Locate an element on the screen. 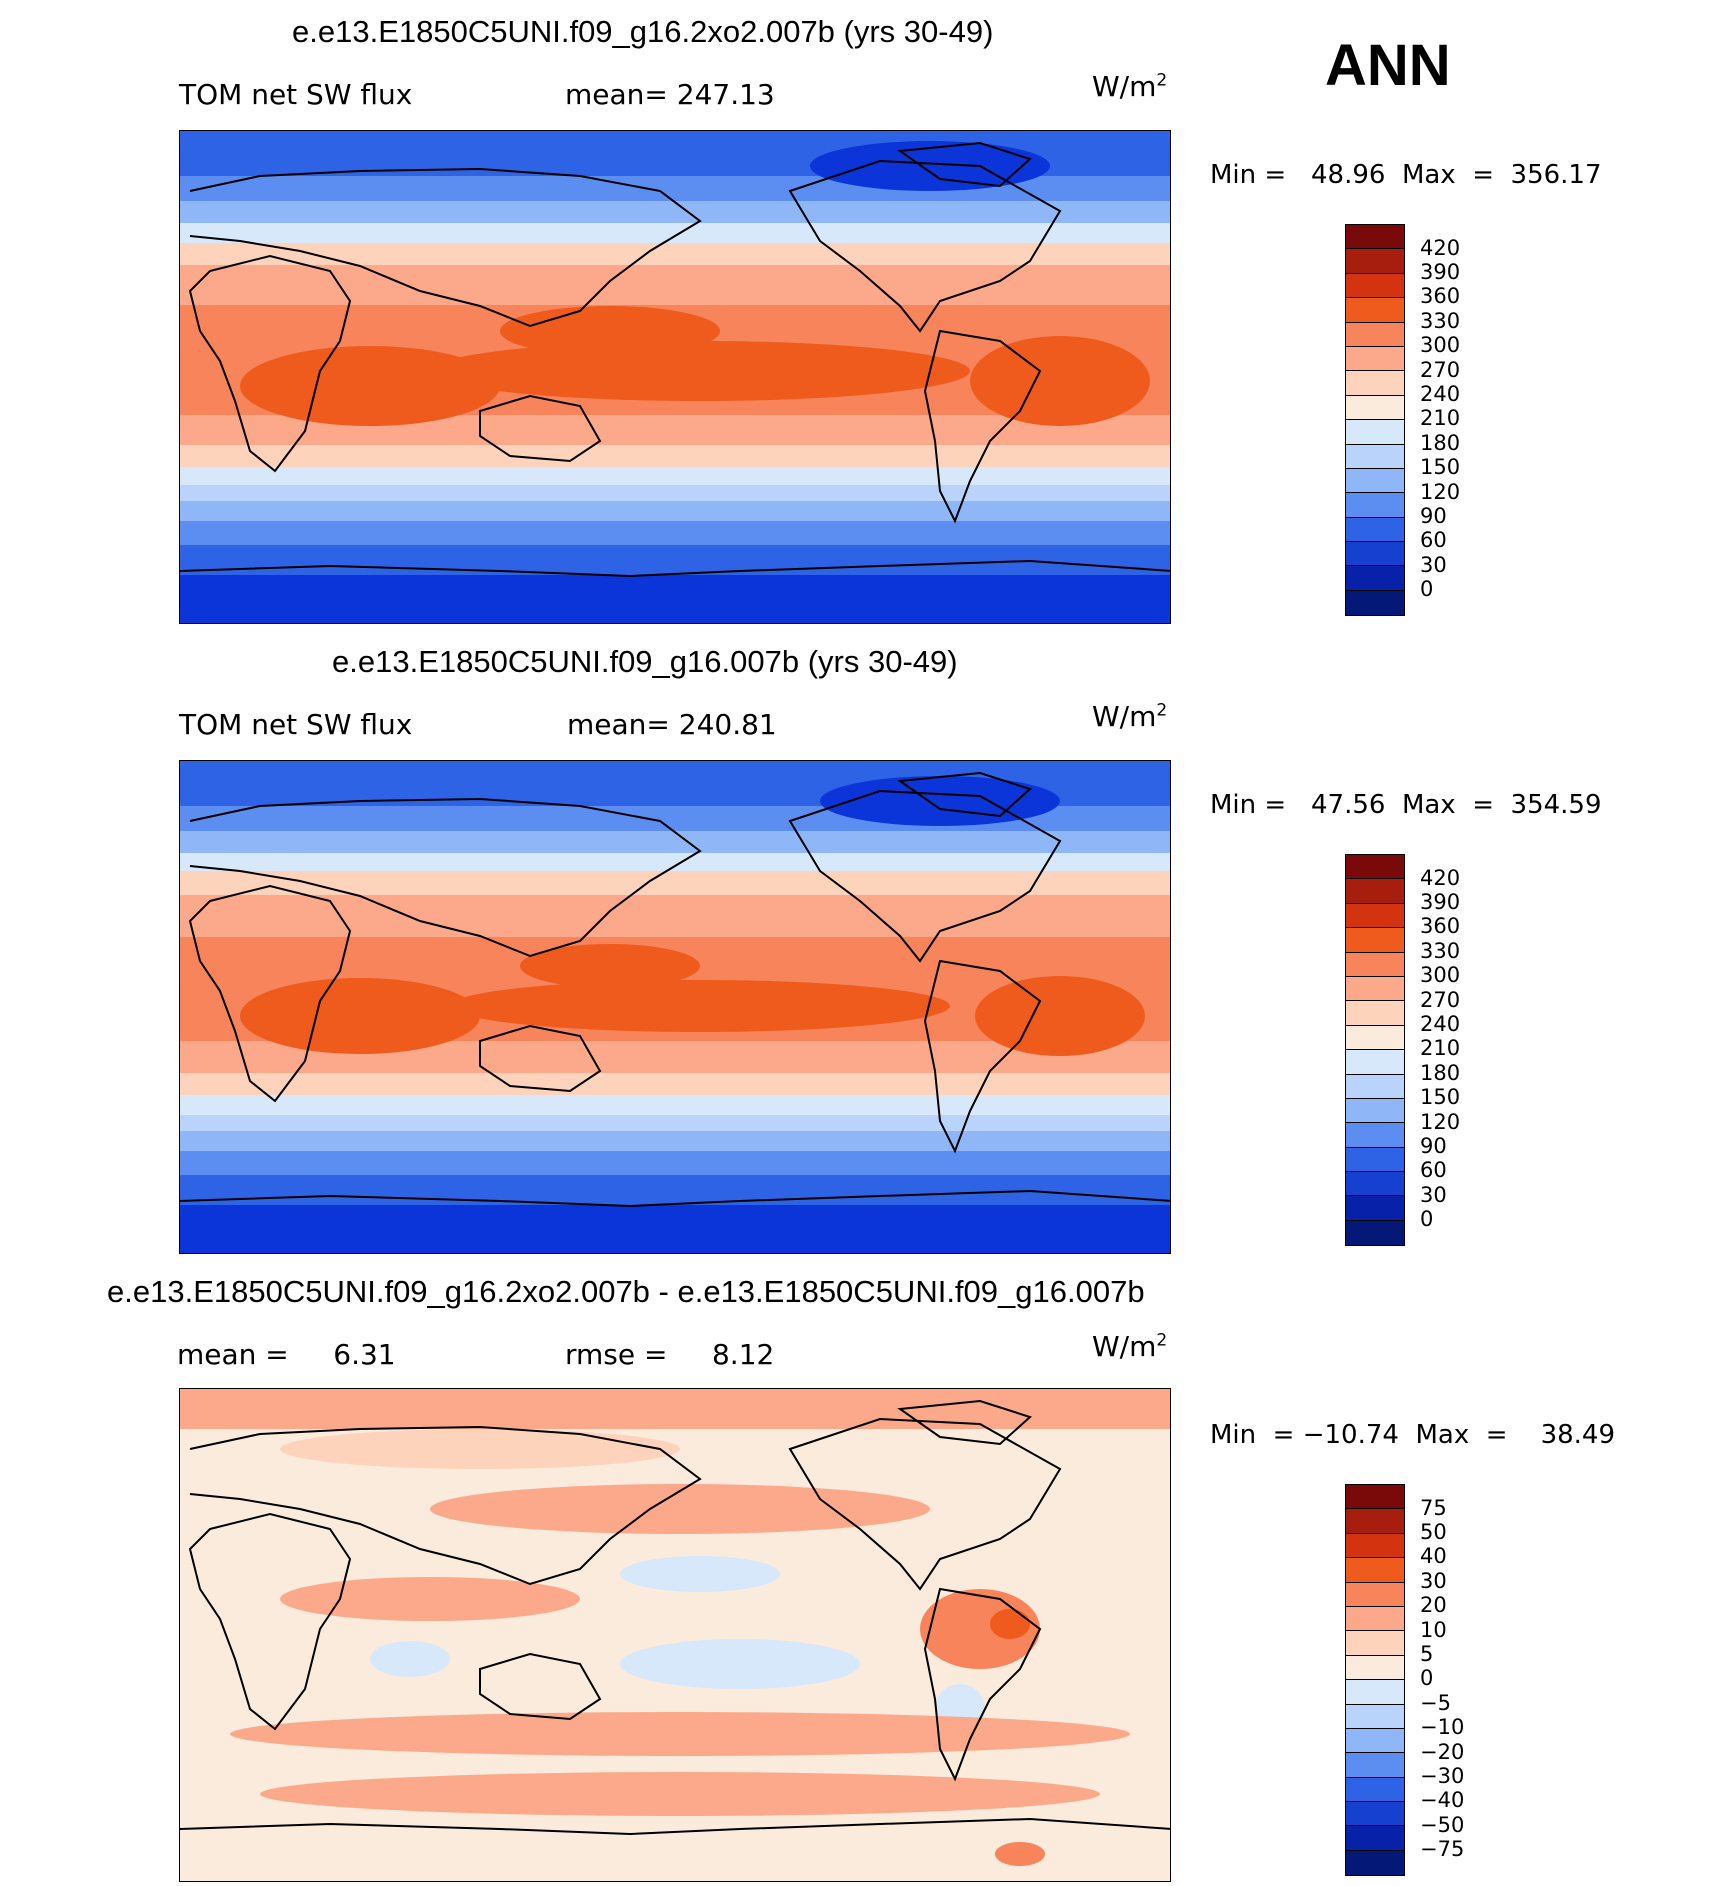 This screenshot has height=1886, width=1710. panel3-units: W/m2 is located at coordinates (1129, 1346).